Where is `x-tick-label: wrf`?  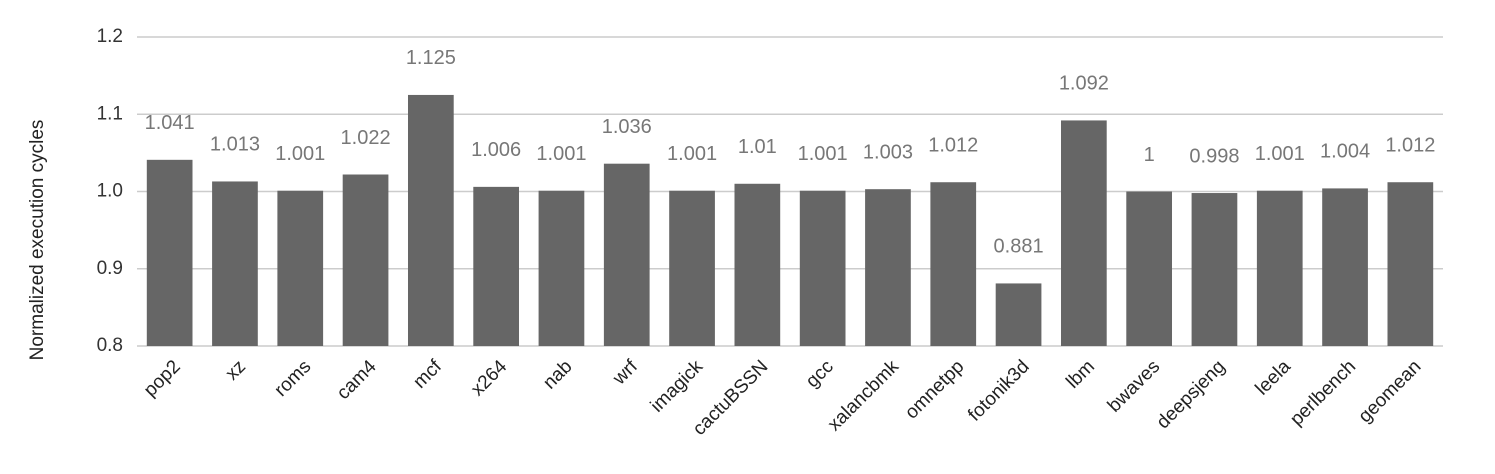
x-tick-label: wrf is located at coordinates (625, 373).